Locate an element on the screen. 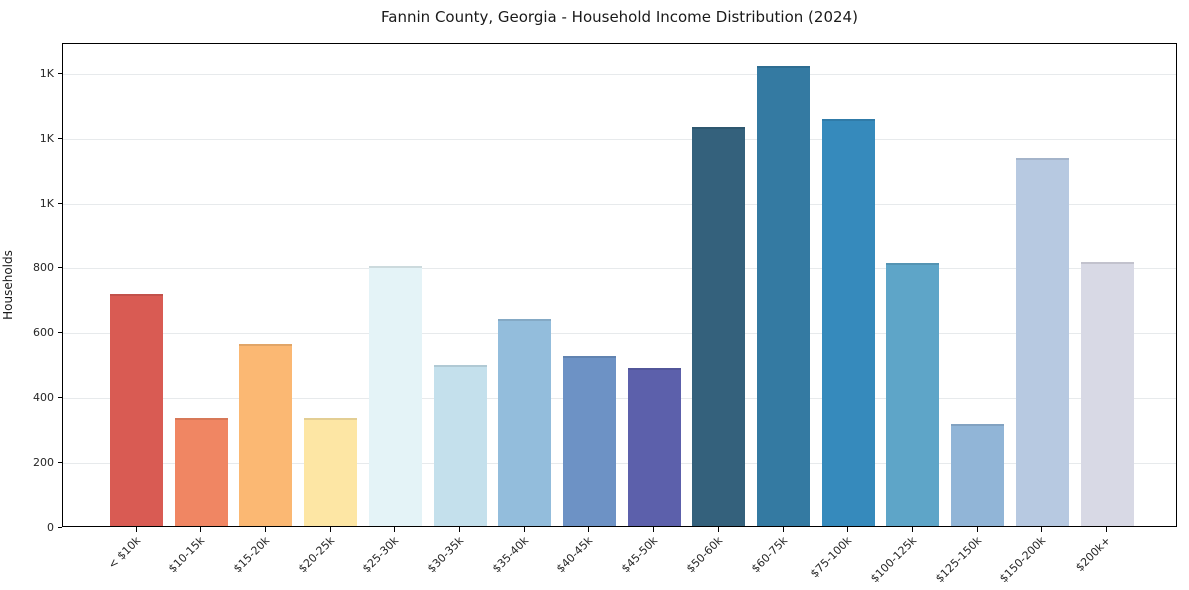 This screenshot has height=590, width=1189. bar-30-35k is located at coordinates (460, 445).